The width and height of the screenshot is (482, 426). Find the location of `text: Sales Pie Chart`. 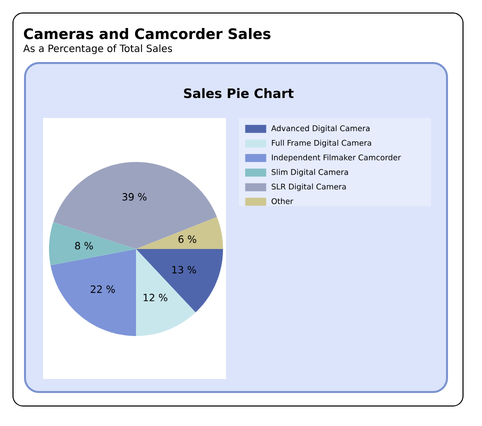

text: Sales Pie Chart is located at coordinates (239, 93).